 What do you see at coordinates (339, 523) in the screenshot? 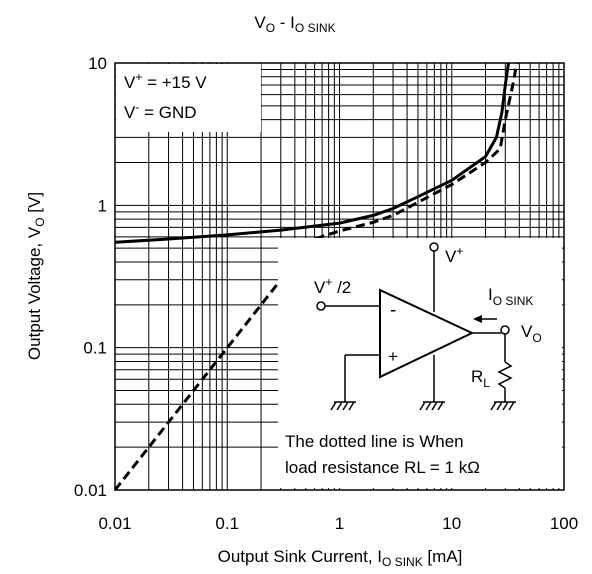
I see `x-tick-label: 1` at bounding box center [339, 523].